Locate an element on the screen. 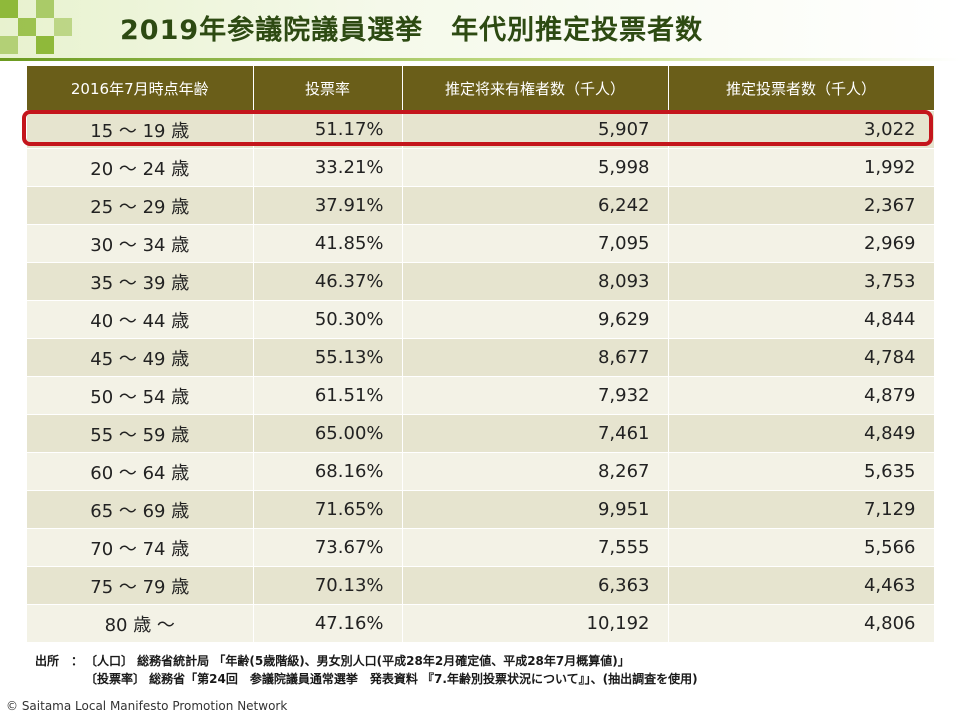 The height and width of the screenshot is (720, 960). source-label: 出所 ： is located at coordinates (59, 661).